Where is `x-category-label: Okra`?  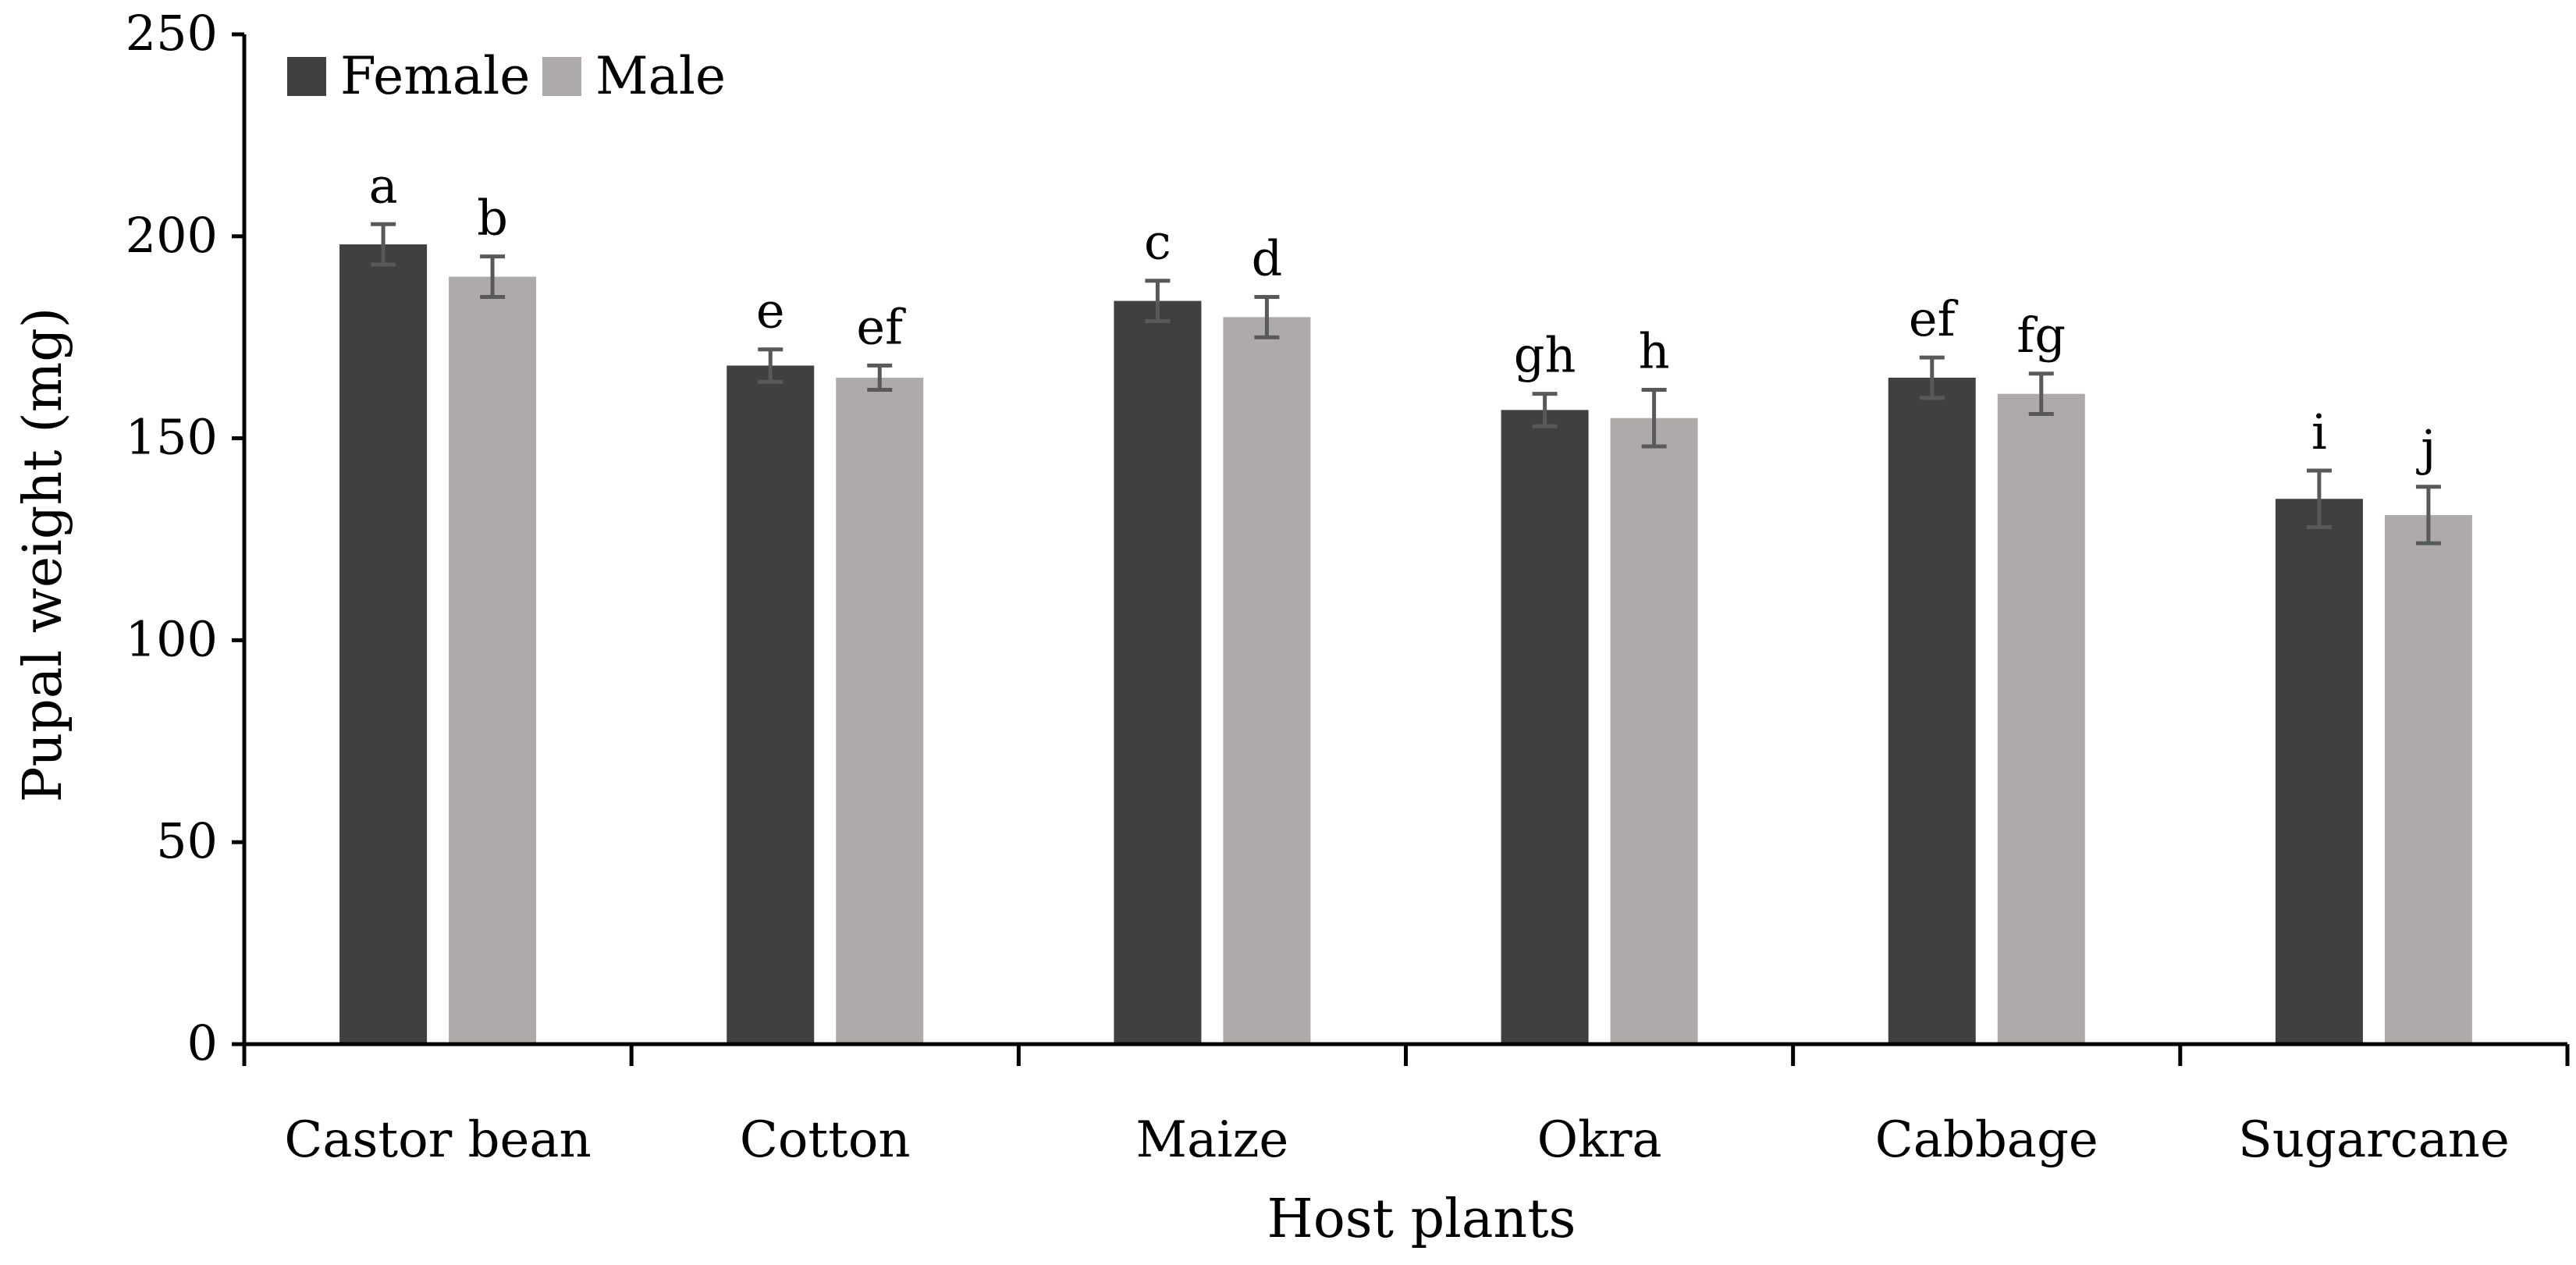 x-category-label: Okra is located at coordinates (1600, 1140).